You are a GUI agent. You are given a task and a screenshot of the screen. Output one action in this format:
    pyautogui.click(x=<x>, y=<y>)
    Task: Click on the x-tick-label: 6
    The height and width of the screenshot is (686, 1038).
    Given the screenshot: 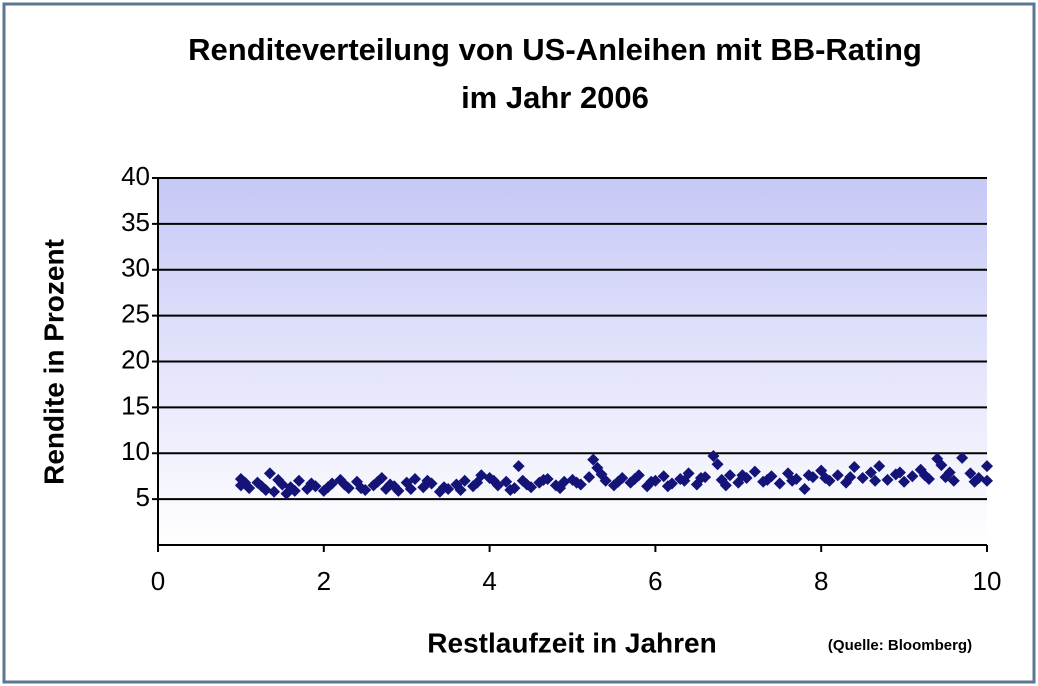 What is the action you would take?
    pyautogui.click(x=655, y=581)
    